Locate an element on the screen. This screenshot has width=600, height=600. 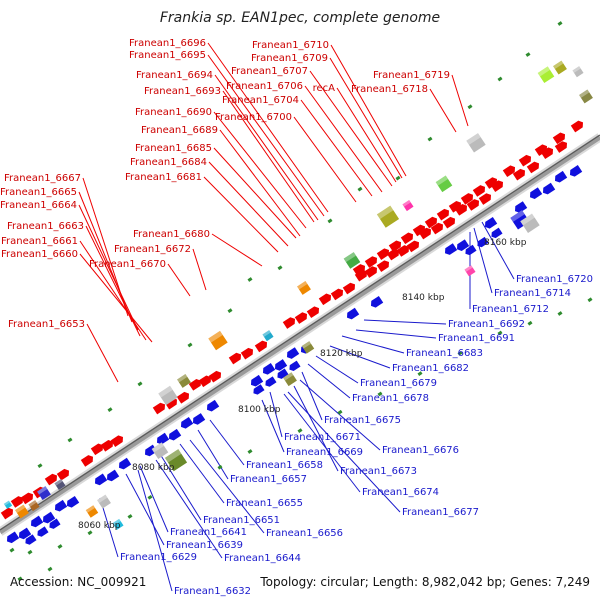
reverse-gene-label: Franean1_6655 is located at coordinates (264, 503).